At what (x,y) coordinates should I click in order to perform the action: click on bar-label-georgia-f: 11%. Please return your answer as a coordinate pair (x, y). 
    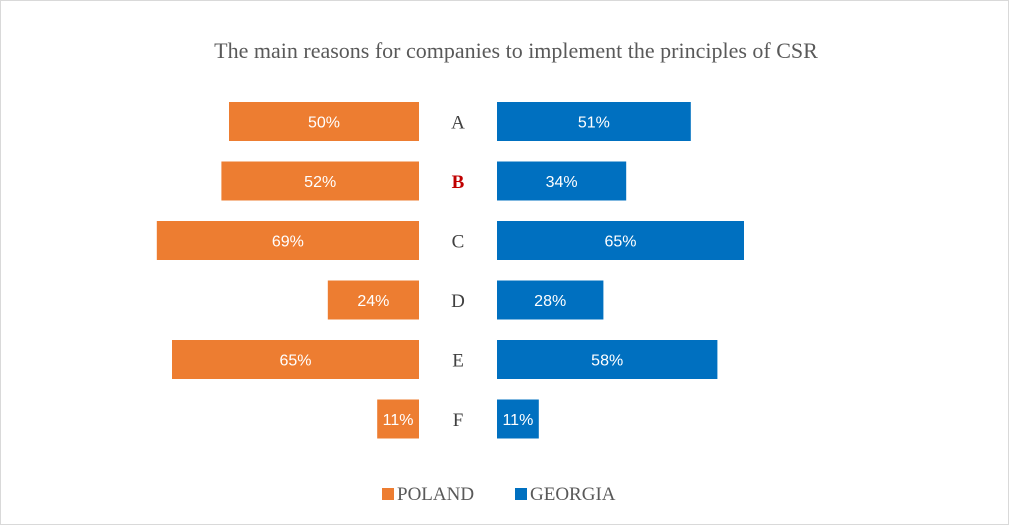
    Looking at the image, I should click on (517, 420).